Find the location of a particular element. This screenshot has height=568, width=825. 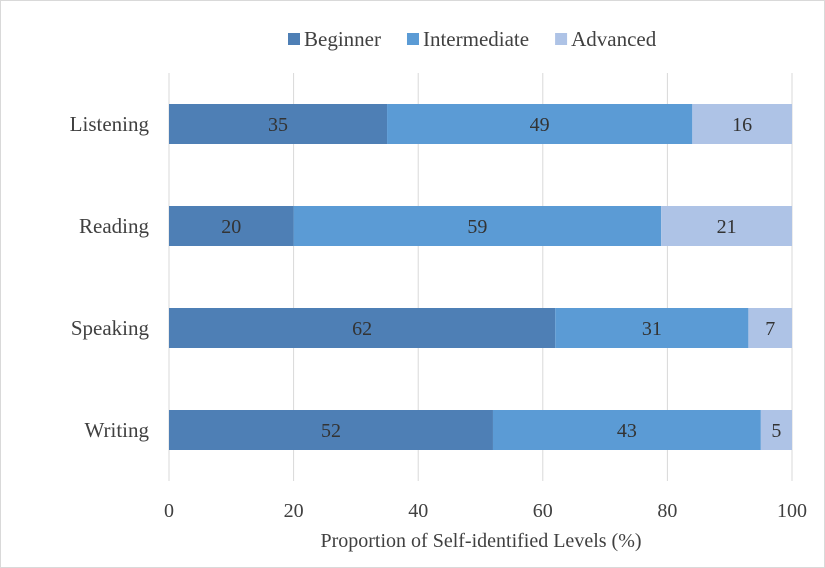

legend-label-intermediate: Intermediate is located at coordinates (476, 39).